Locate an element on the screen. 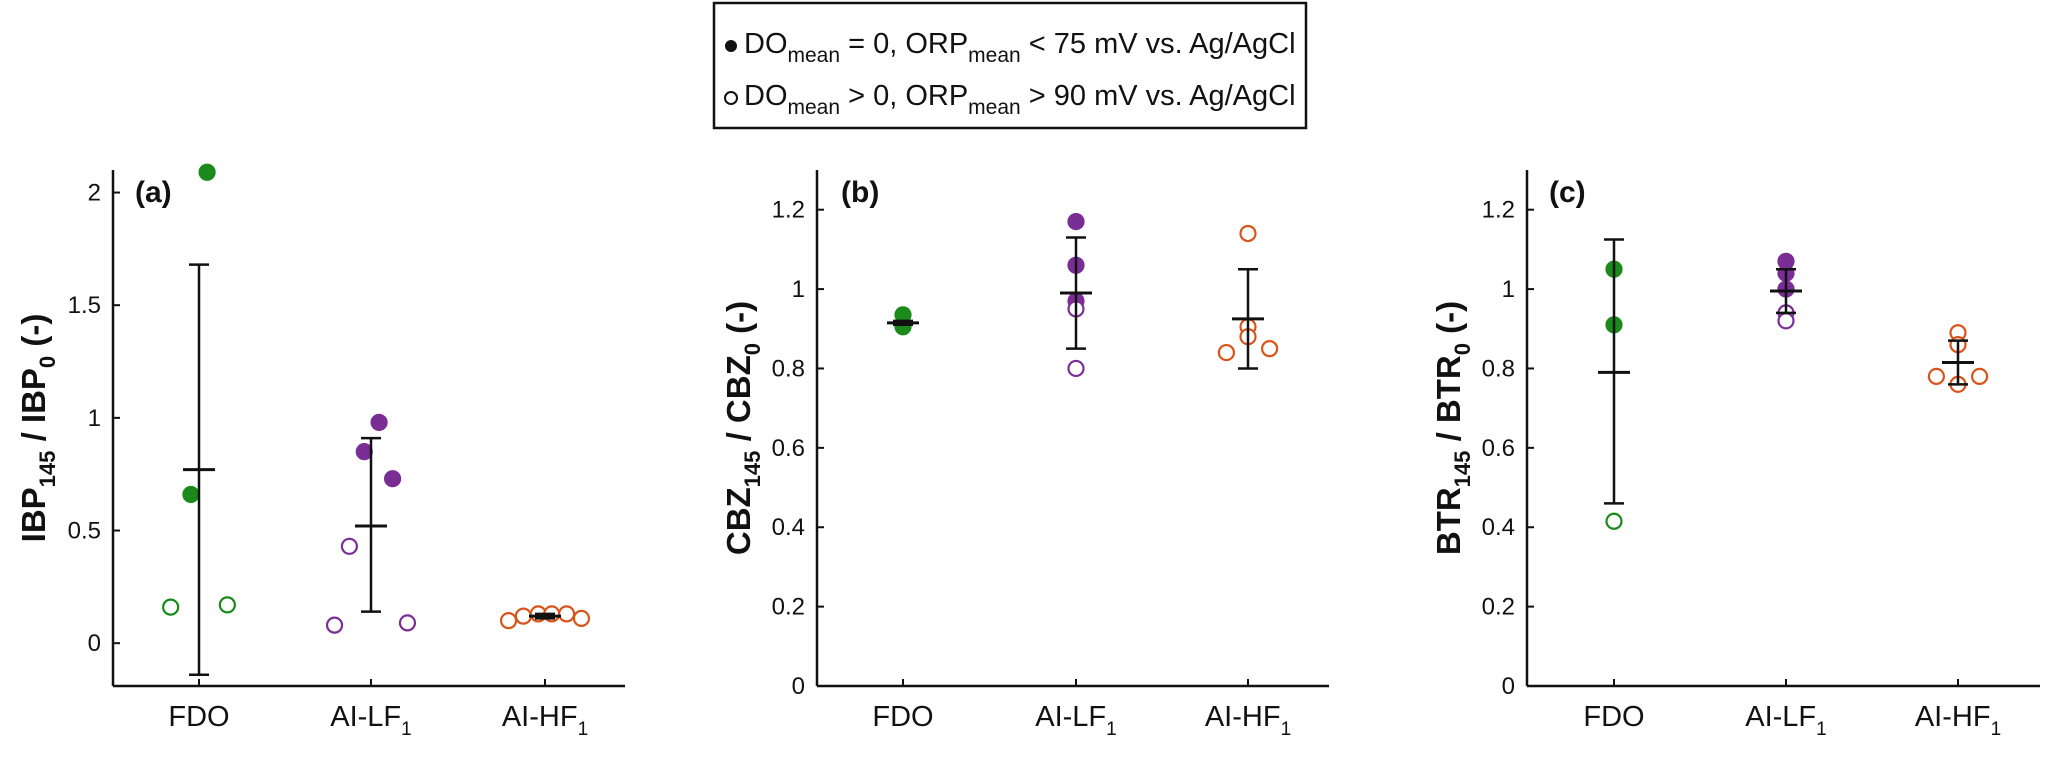 This screenshot has height=758, width=2067. y-axis-label: BTR145 / BTR0 (-) is located at coordinates (1452, 428).